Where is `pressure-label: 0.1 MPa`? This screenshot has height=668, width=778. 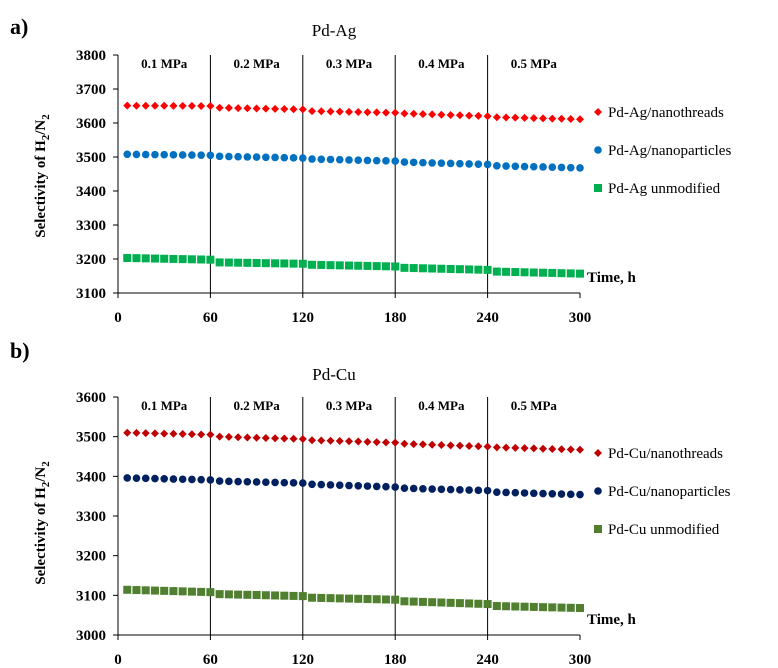
pressure-label: 0.1 MPa is located at coordinates (164, 63).